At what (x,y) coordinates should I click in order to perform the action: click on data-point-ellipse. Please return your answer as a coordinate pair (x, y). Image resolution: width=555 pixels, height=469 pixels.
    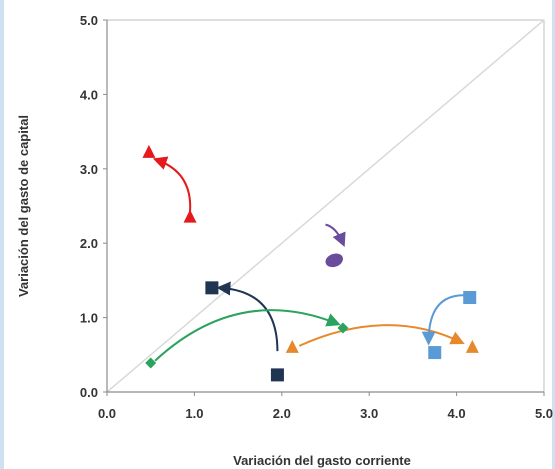
    Looking at the image, I should click on (334, 260).